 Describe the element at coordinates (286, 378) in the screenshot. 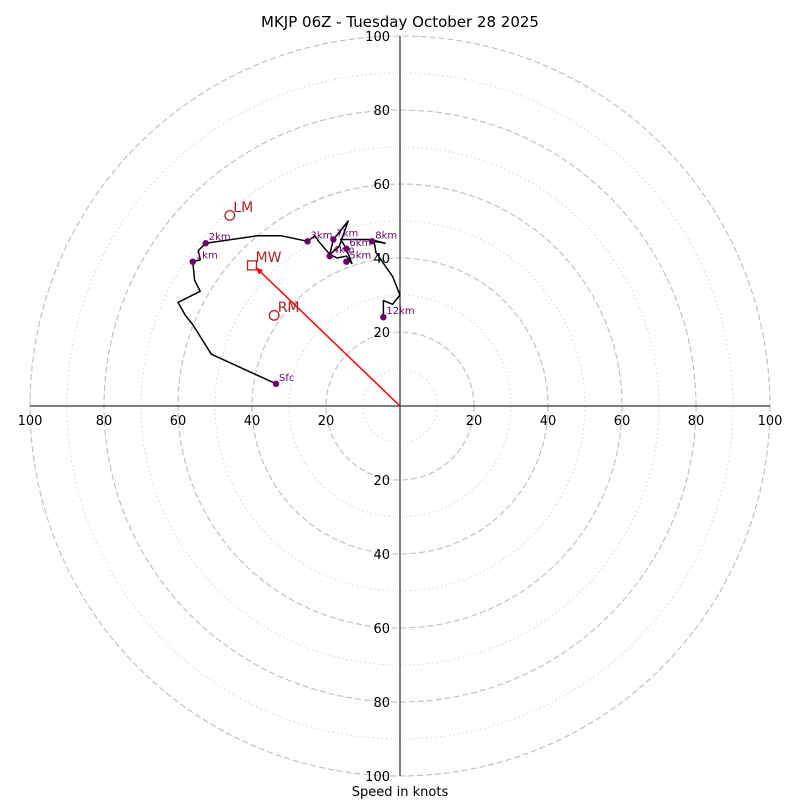

I see `height-marker-label: Sfc` at that location.